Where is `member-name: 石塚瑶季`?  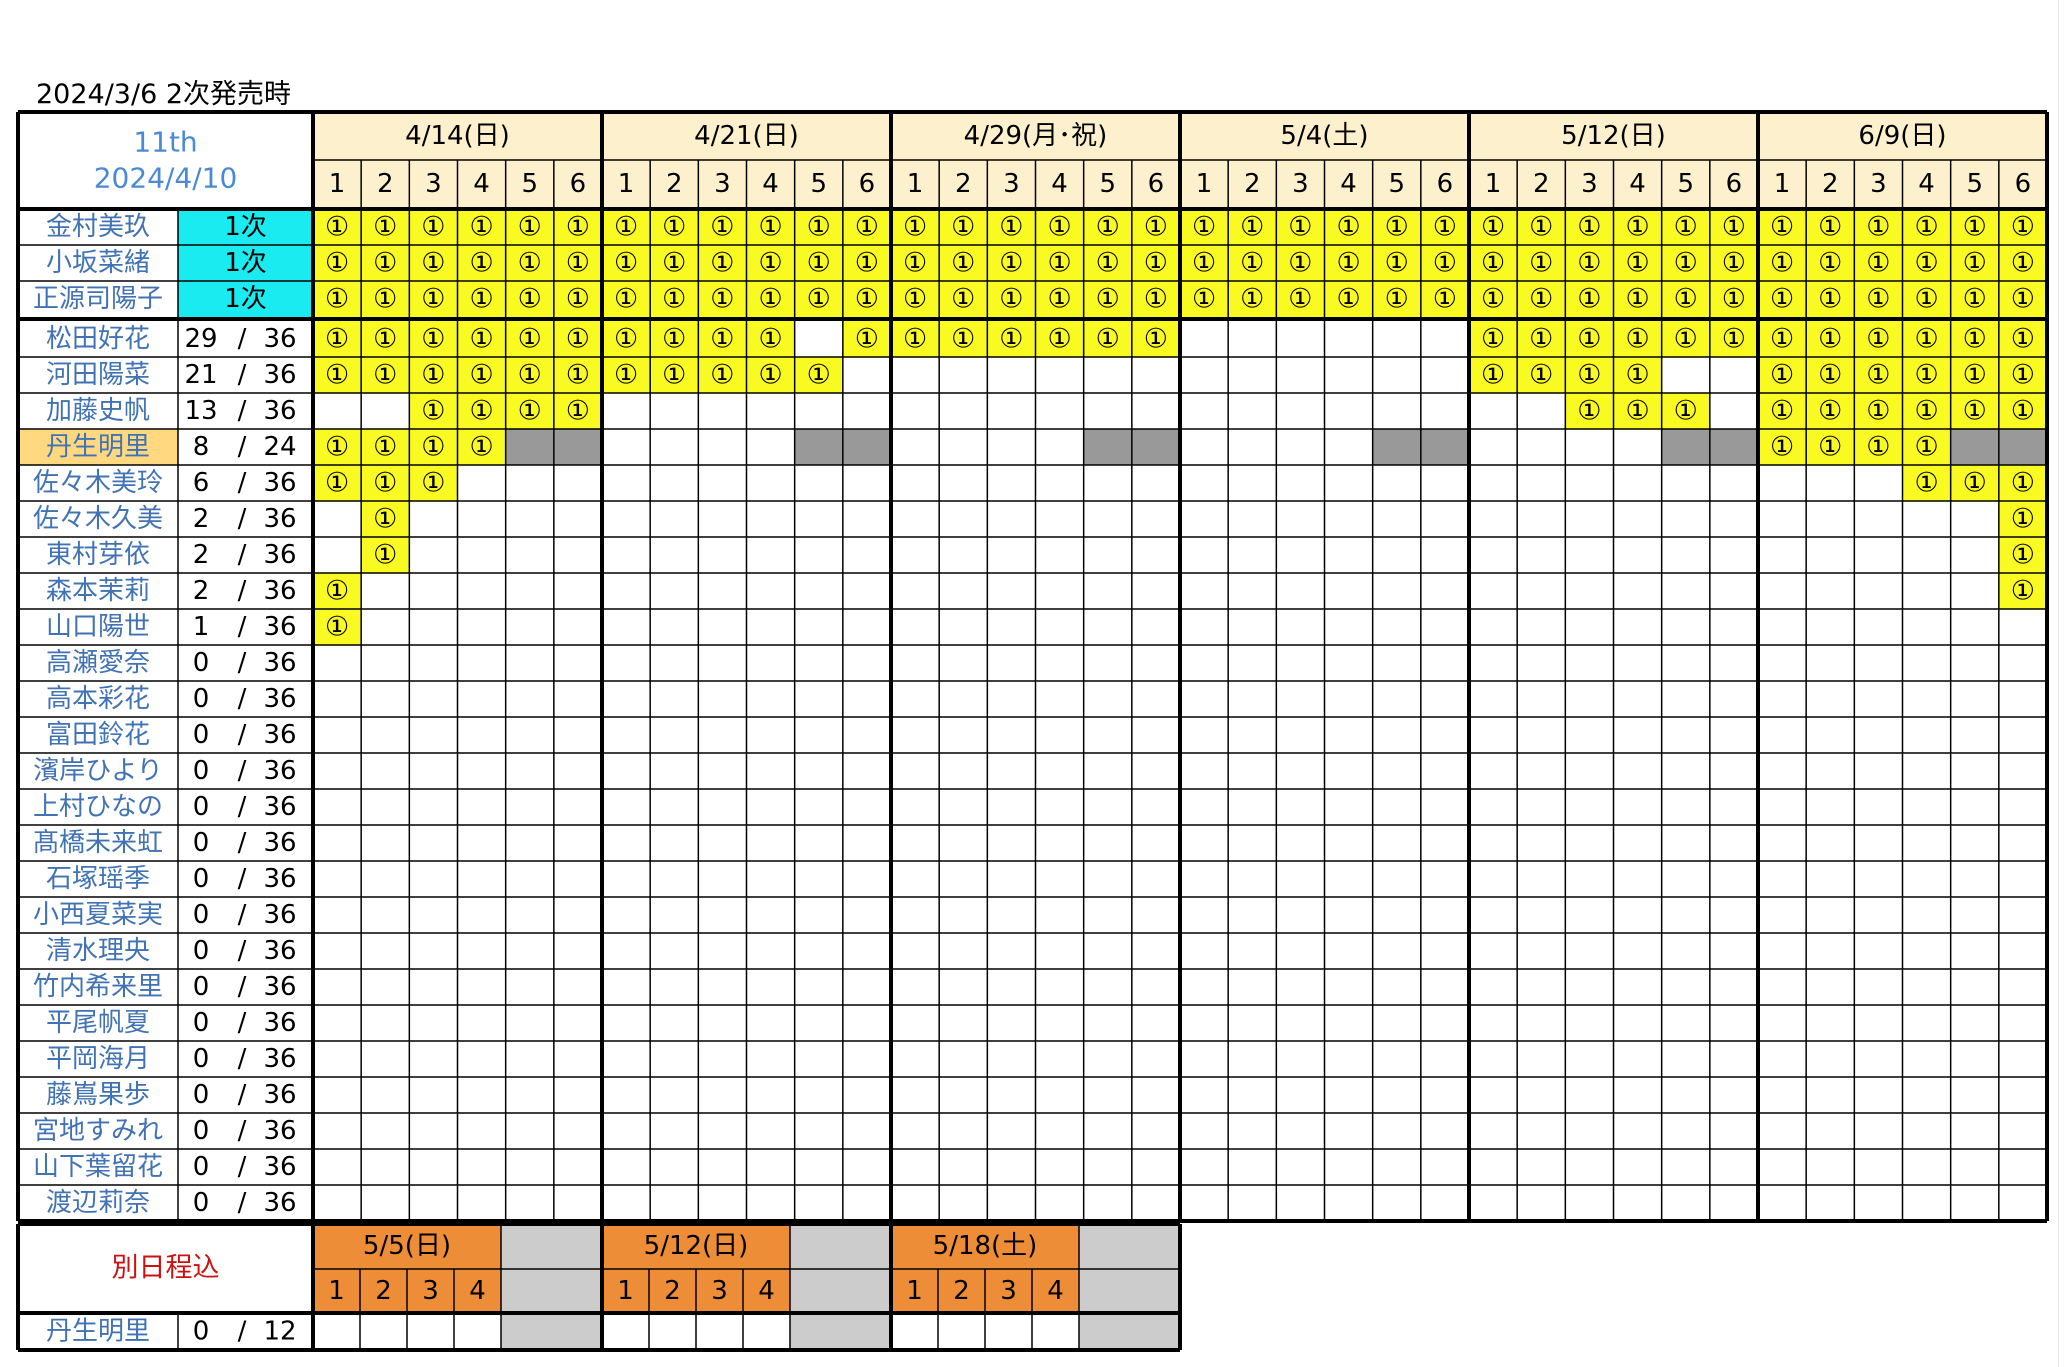 member-name: 石塚瑶季 is located at coordinates (98, 879).